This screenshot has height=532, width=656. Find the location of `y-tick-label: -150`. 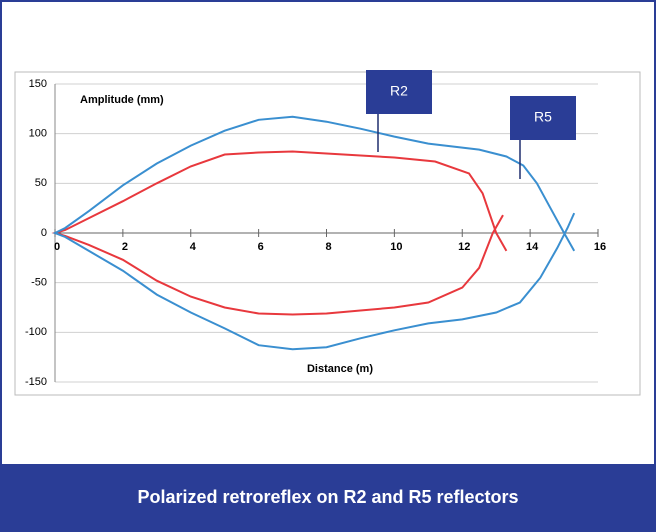

y-tick-label: -150 is located at coordinates (36, 382).